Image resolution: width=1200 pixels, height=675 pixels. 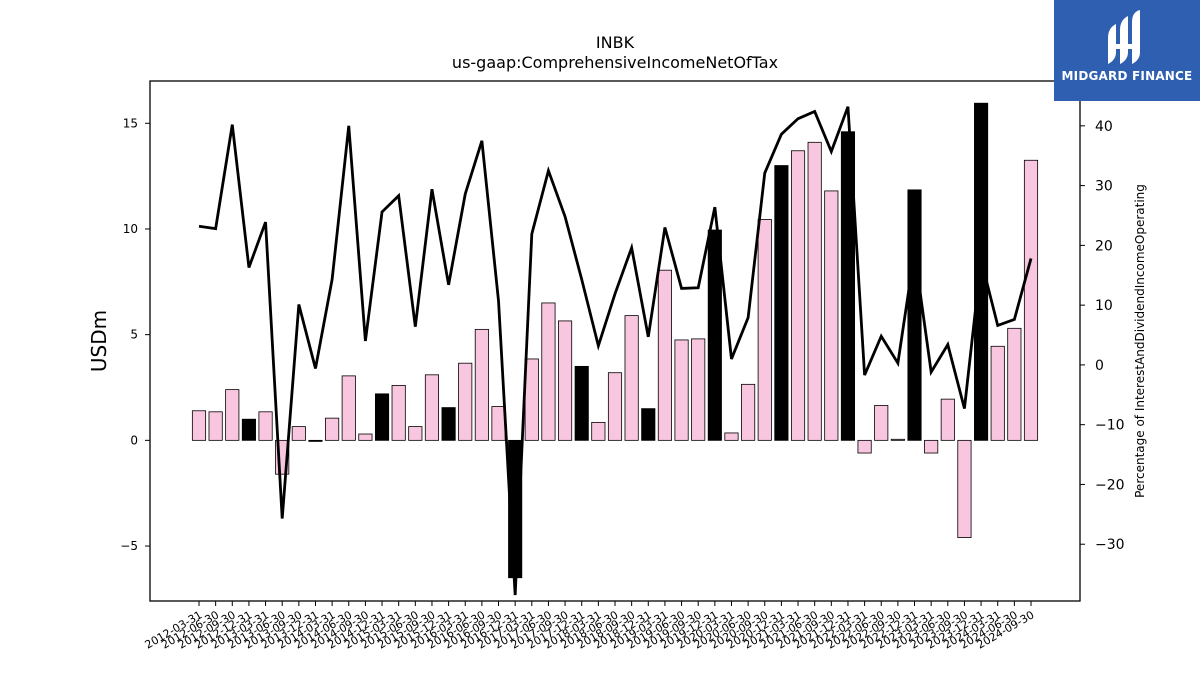 I want to click on right-axis: −30 −20 −10 0 10 20 30 40, so click(x=1102, y=336).